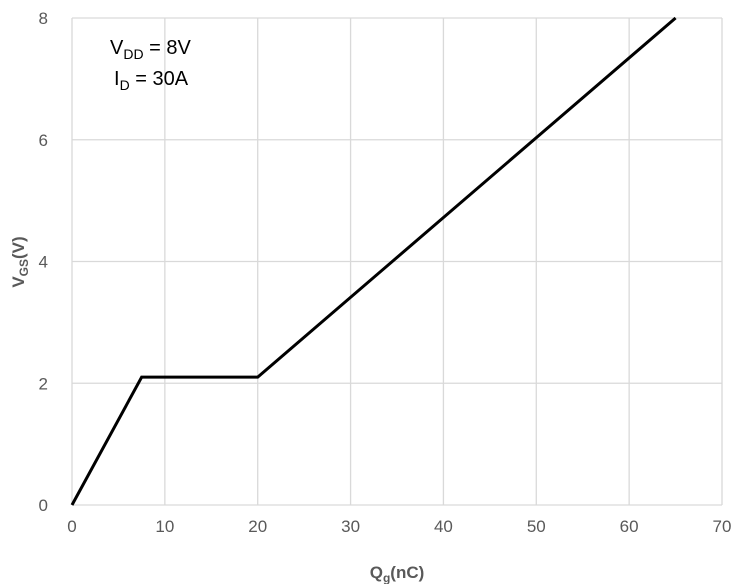 The height and width of the screenshot is (584, 736). I want to click on y-tick-label-3: 6, so click(43, 140).